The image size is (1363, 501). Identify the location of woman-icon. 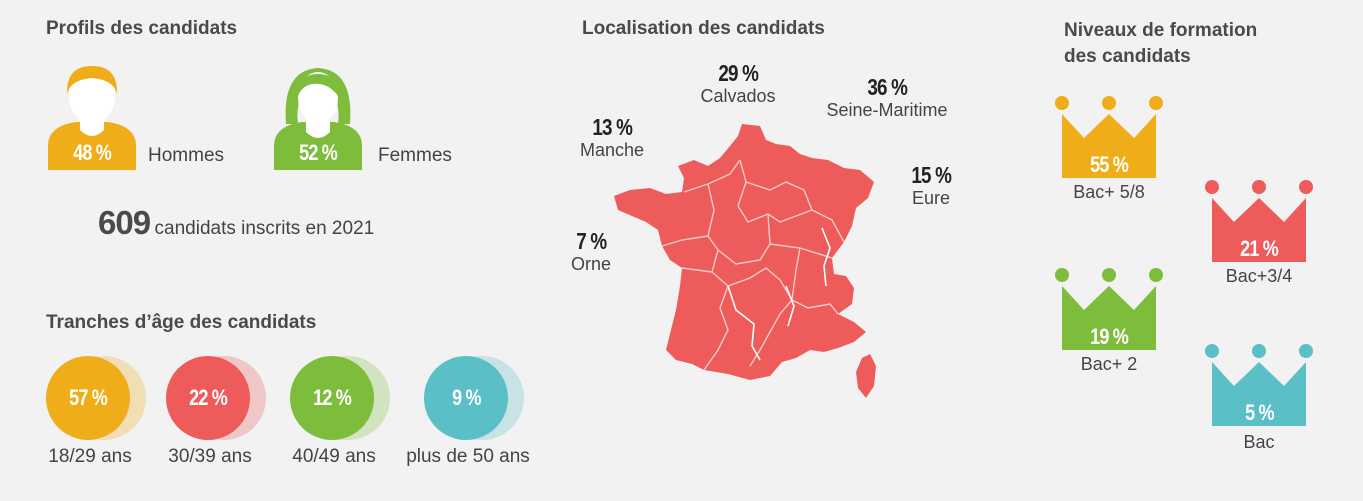
(318, 119).